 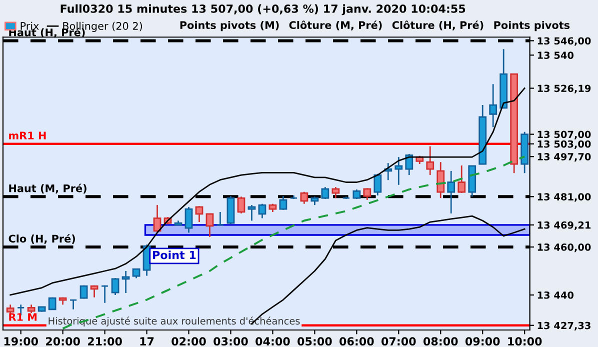 I want to click on y-tick-label: 13 507,00, so click(x=564, y=135).